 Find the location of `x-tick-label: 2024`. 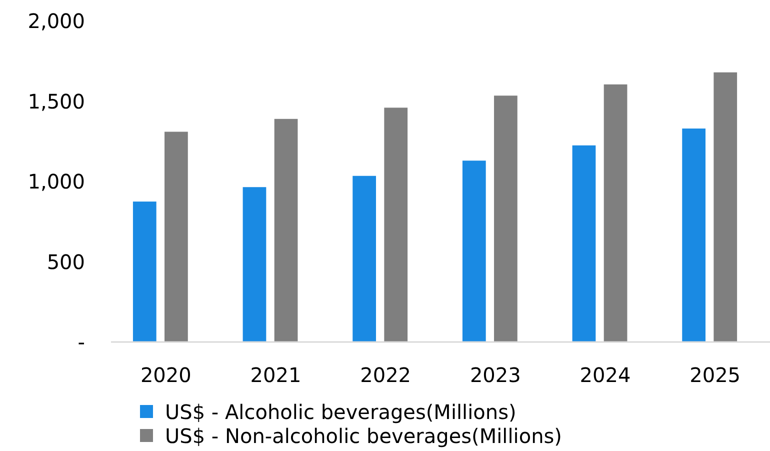

x-tick-label: 2024 is located at coordinates (605, 375).